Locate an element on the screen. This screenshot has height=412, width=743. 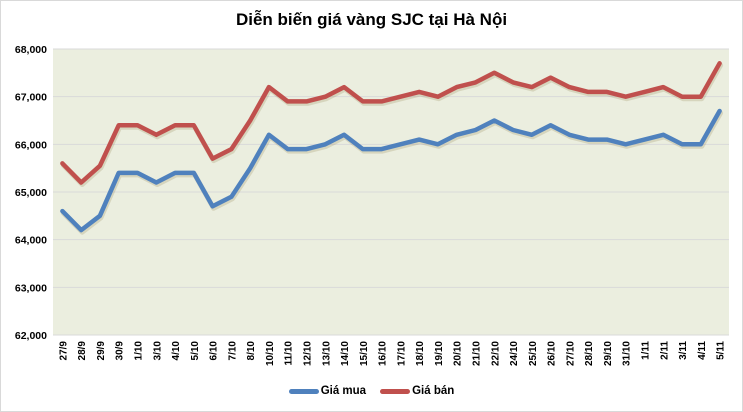
x-tick-label: 28/10 is located at coordinates (589, 353).